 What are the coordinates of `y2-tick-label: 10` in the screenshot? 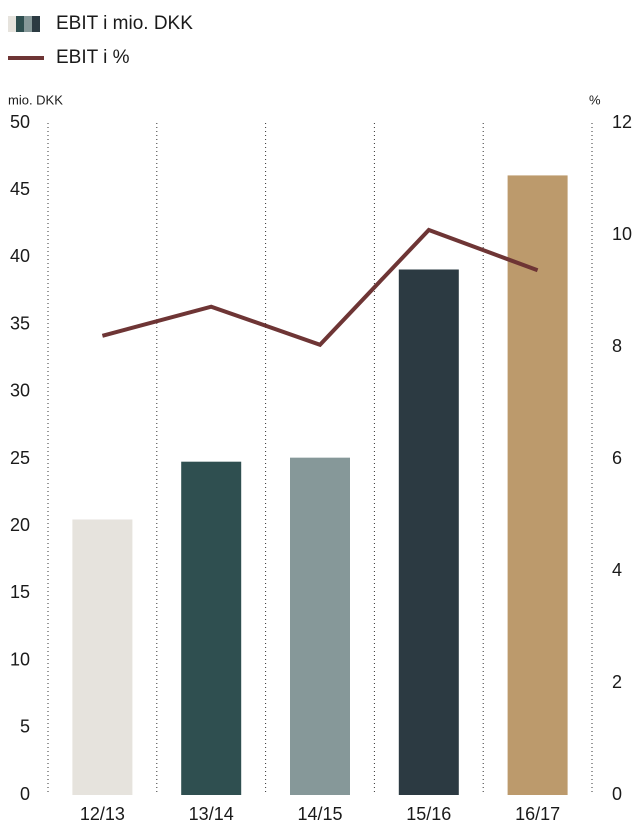 It's located at (622, 234).